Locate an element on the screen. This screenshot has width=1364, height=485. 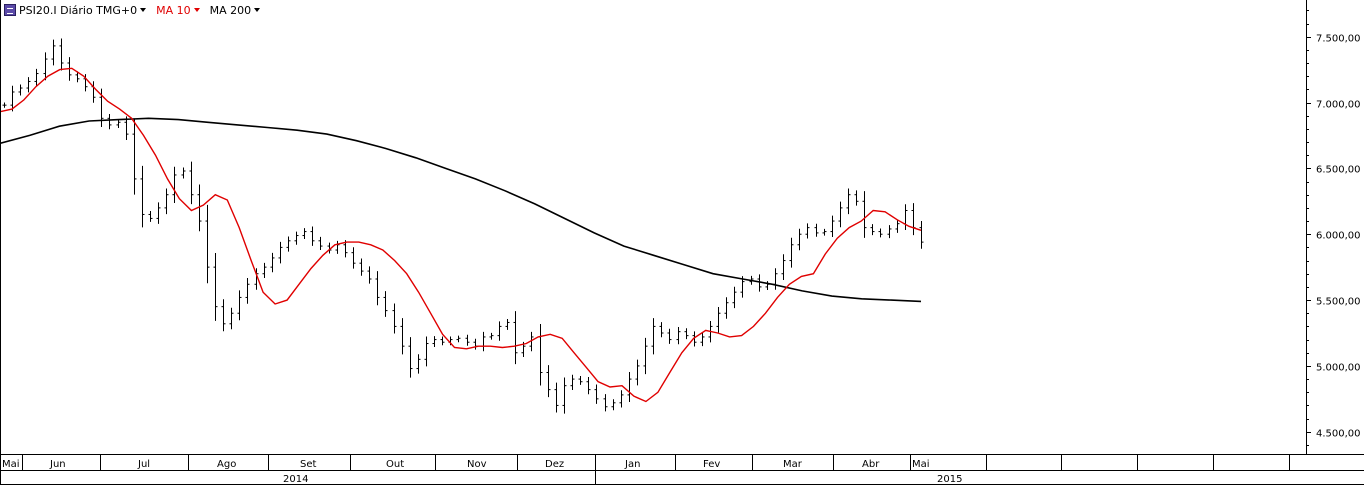
y-tick-label: 6.500,00 is located at coordinates (1338, 170).